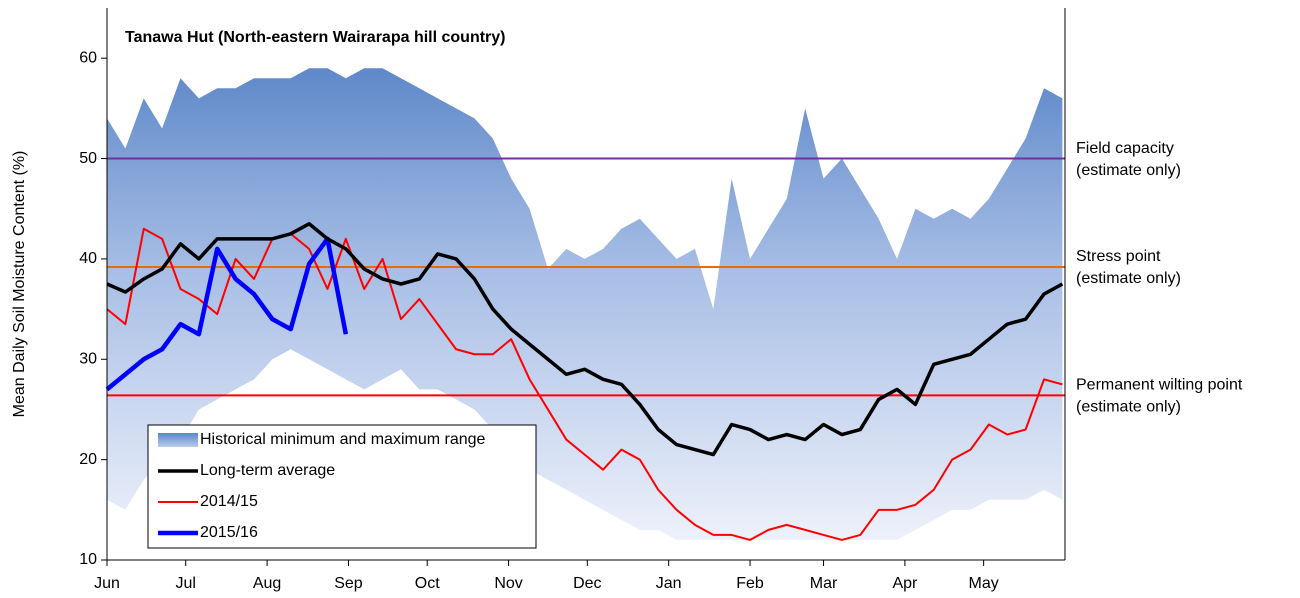  What do you see at coordinates (178, 440) in the screenshot?
I see `legend-swatch` at bounding box center [178, 440].